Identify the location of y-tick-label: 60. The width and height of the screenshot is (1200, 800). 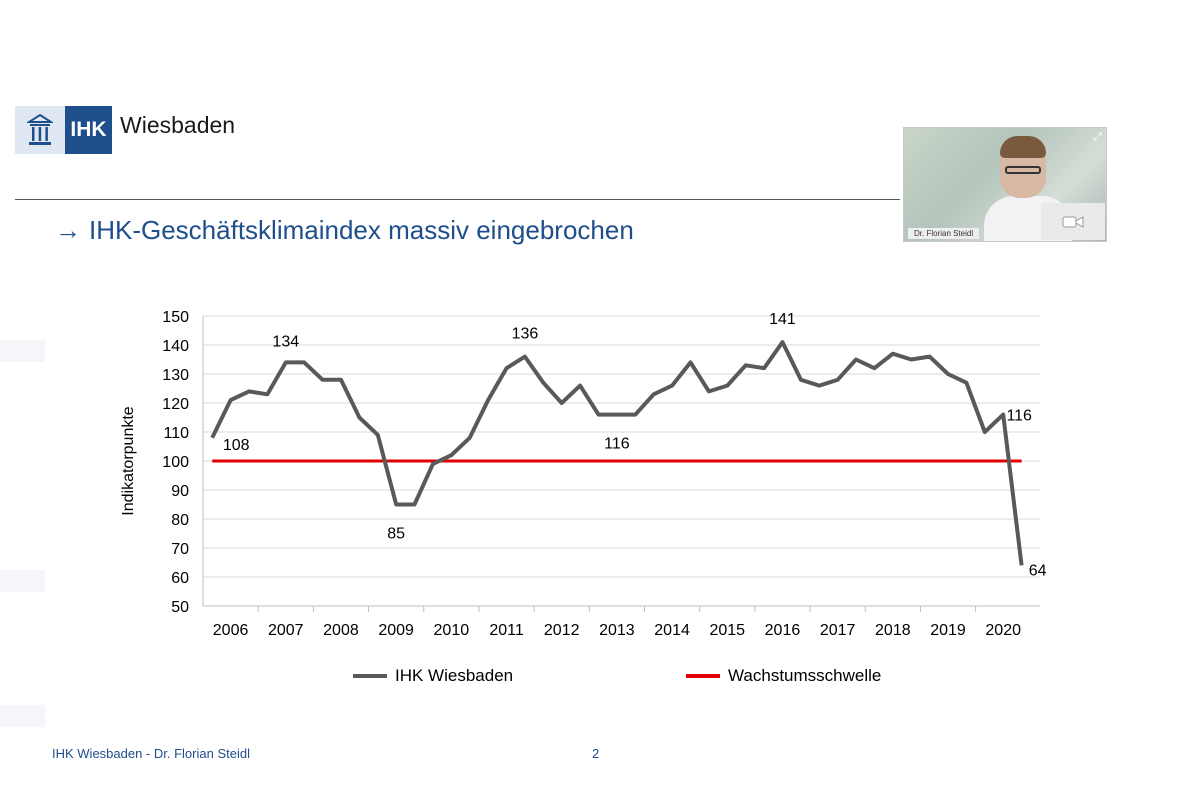
(180, 578).